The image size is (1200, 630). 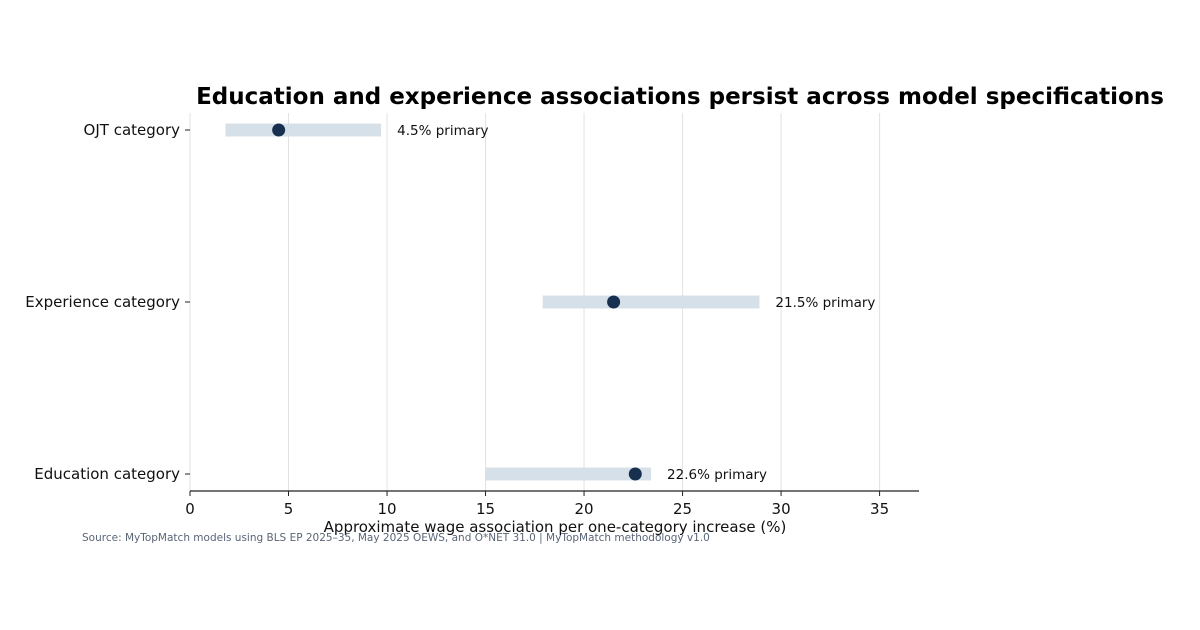 I want to click on category-label: Education category, so click(x=107, y=474).